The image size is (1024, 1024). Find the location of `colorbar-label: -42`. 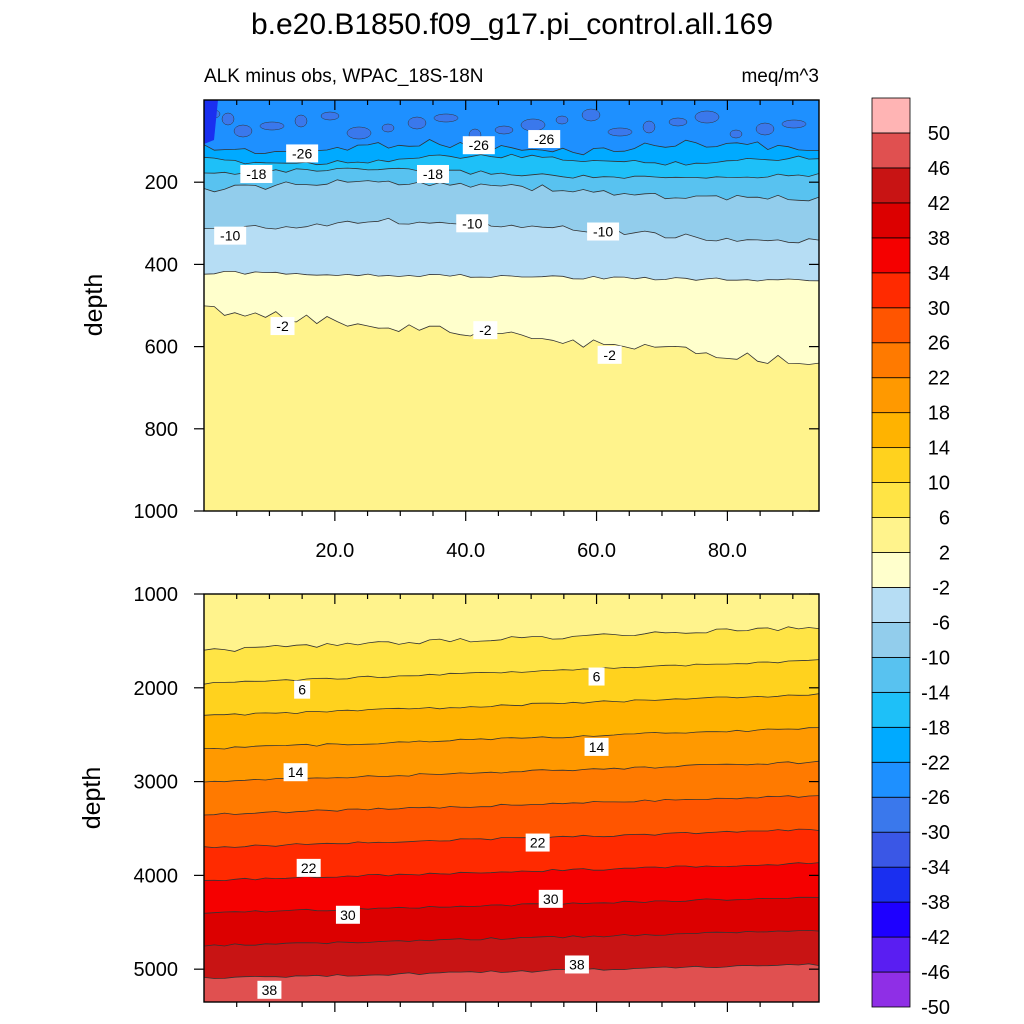

colorbar-label: -42 is located at coordinates (935, 938).